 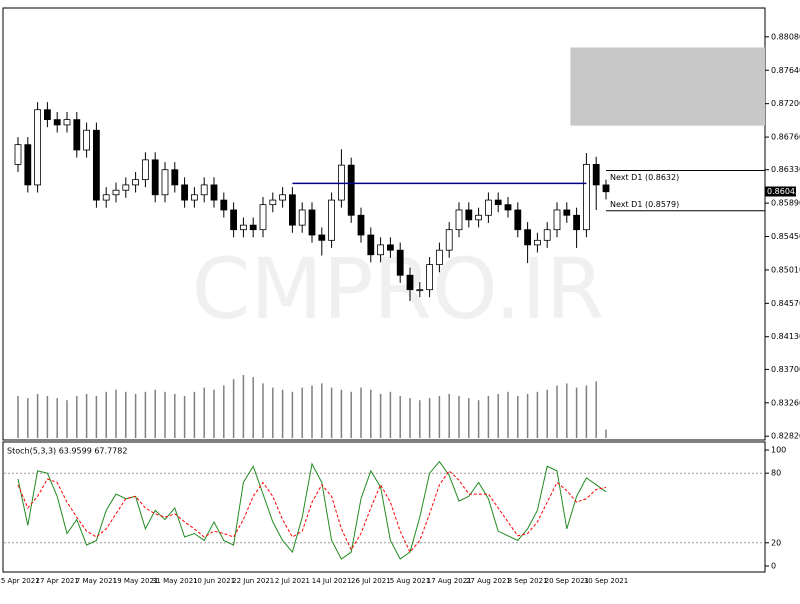 What do you see at coordinates (214, 581) in the screenshot?
I see `x-tick-label: 10 Jun 2021` at bounding box center [214, 581].